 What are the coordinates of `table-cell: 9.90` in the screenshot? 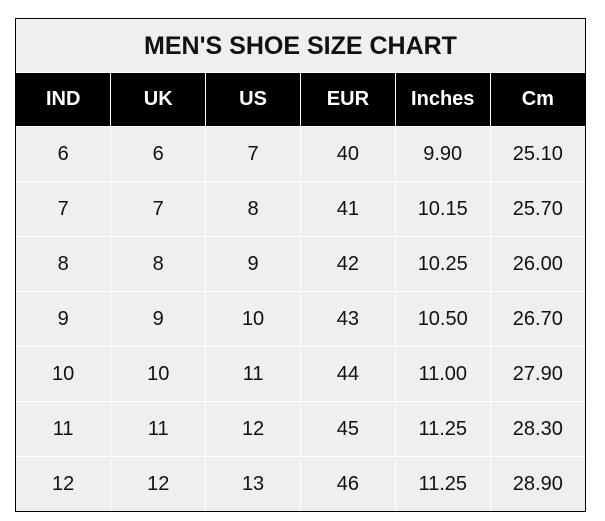 It's located at (442, 154).